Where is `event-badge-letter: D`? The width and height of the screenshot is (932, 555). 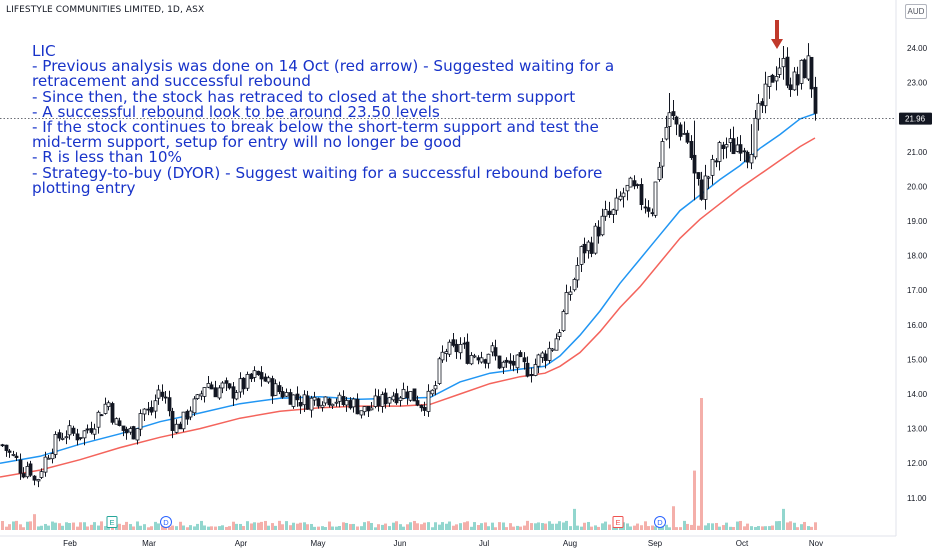 event-badge-letter: D is located at coordinates (660, 522).